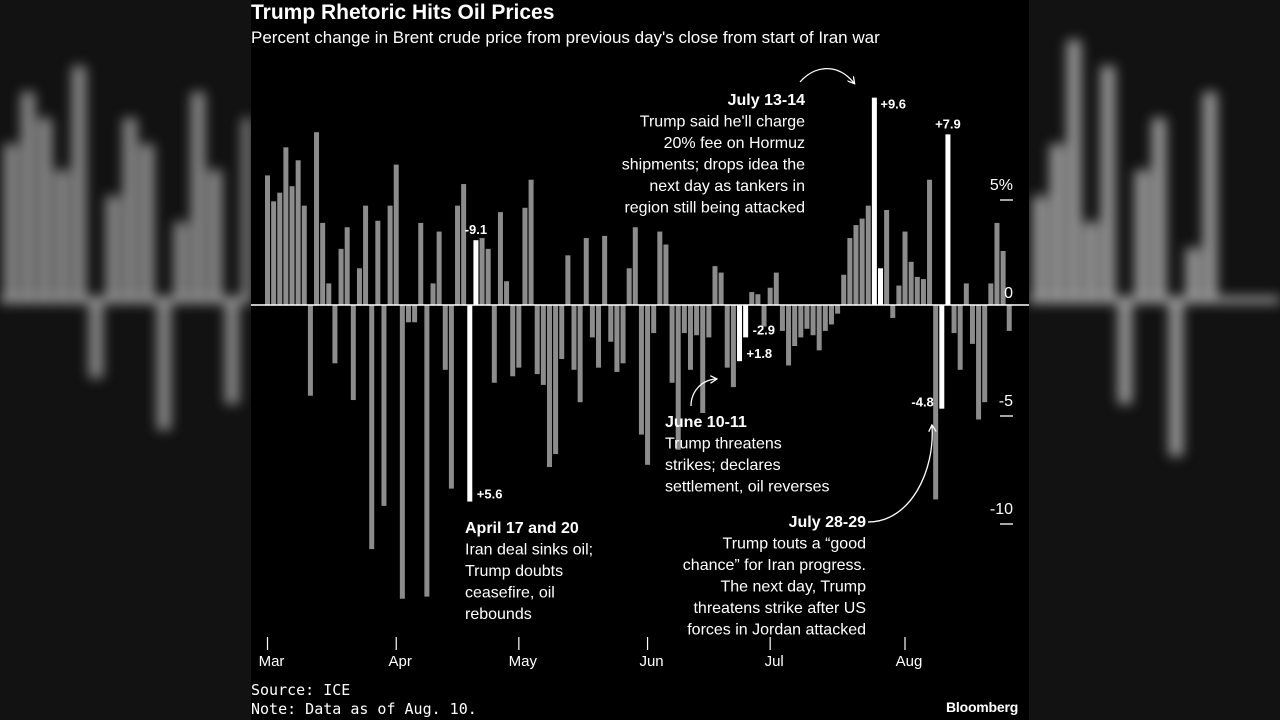 The width and height of the screenshot is (1280, 720). I want to click on data-label: +1.8, so click(760, 353).